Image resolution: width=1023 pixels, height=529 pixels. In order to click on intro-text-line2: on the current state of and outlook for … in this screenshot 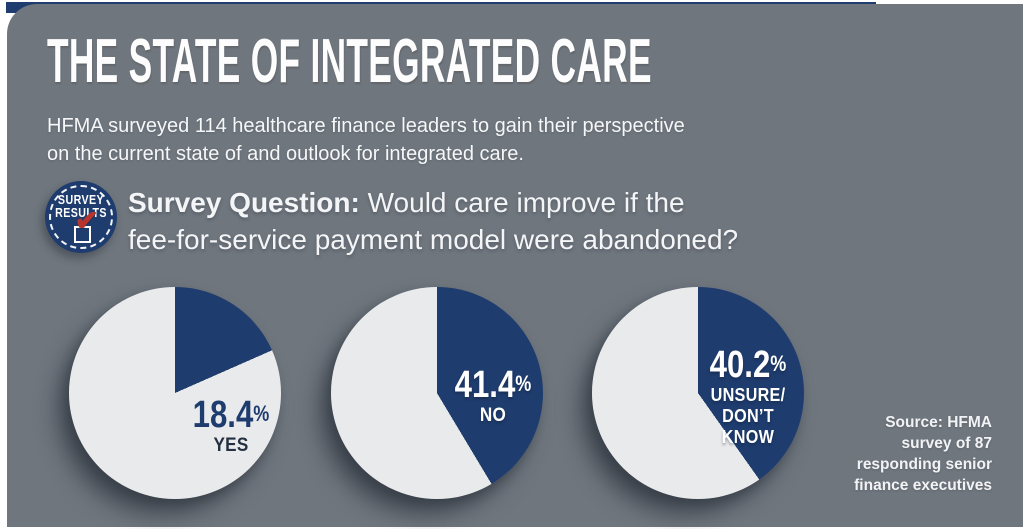, I will do `click(285, 154)`.